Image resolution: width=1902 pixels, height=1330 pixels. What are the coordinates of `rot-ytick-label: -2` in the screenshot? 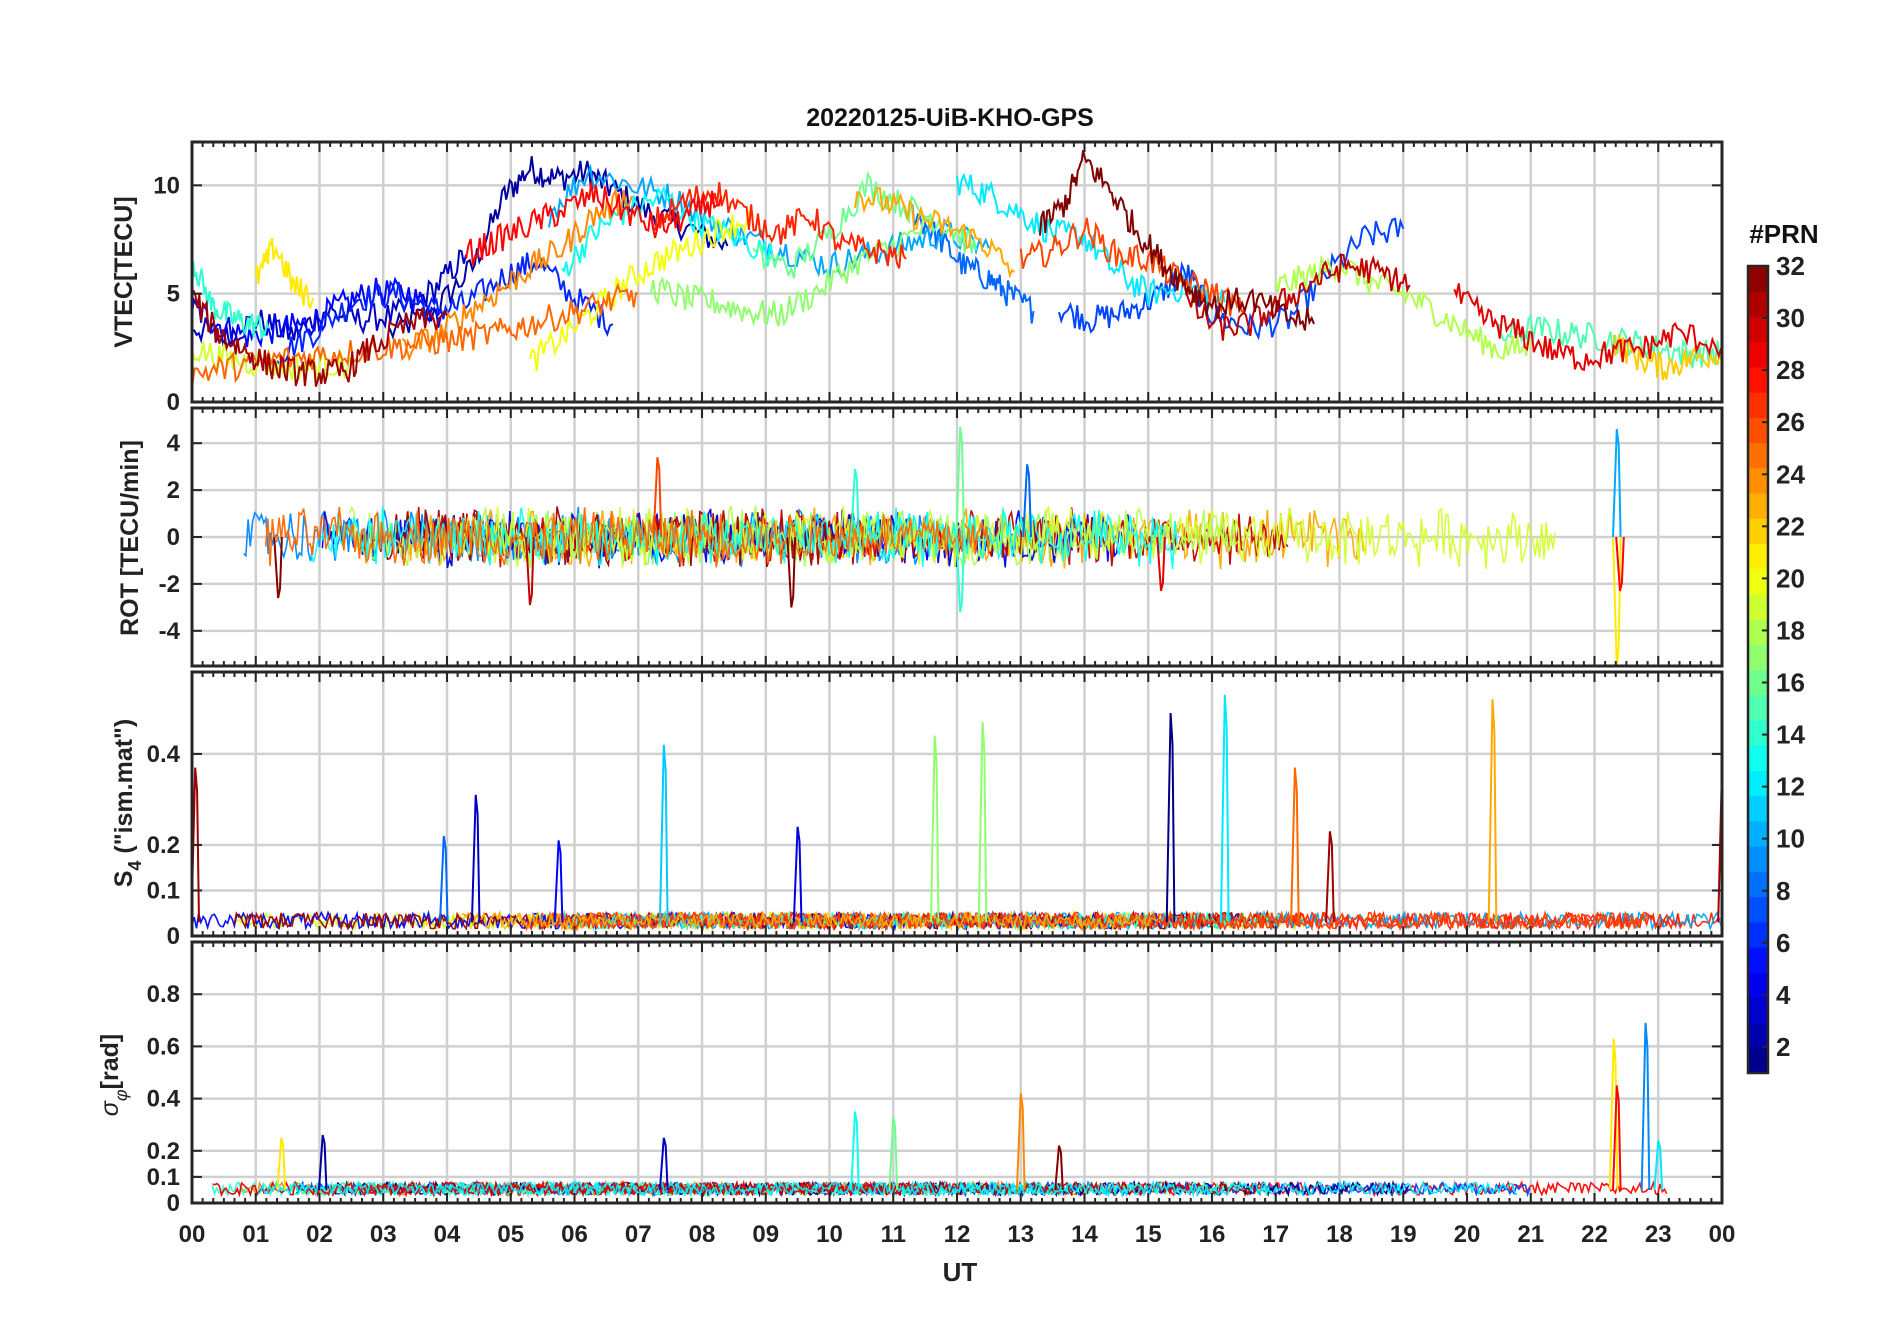 It's located at (169, 584).